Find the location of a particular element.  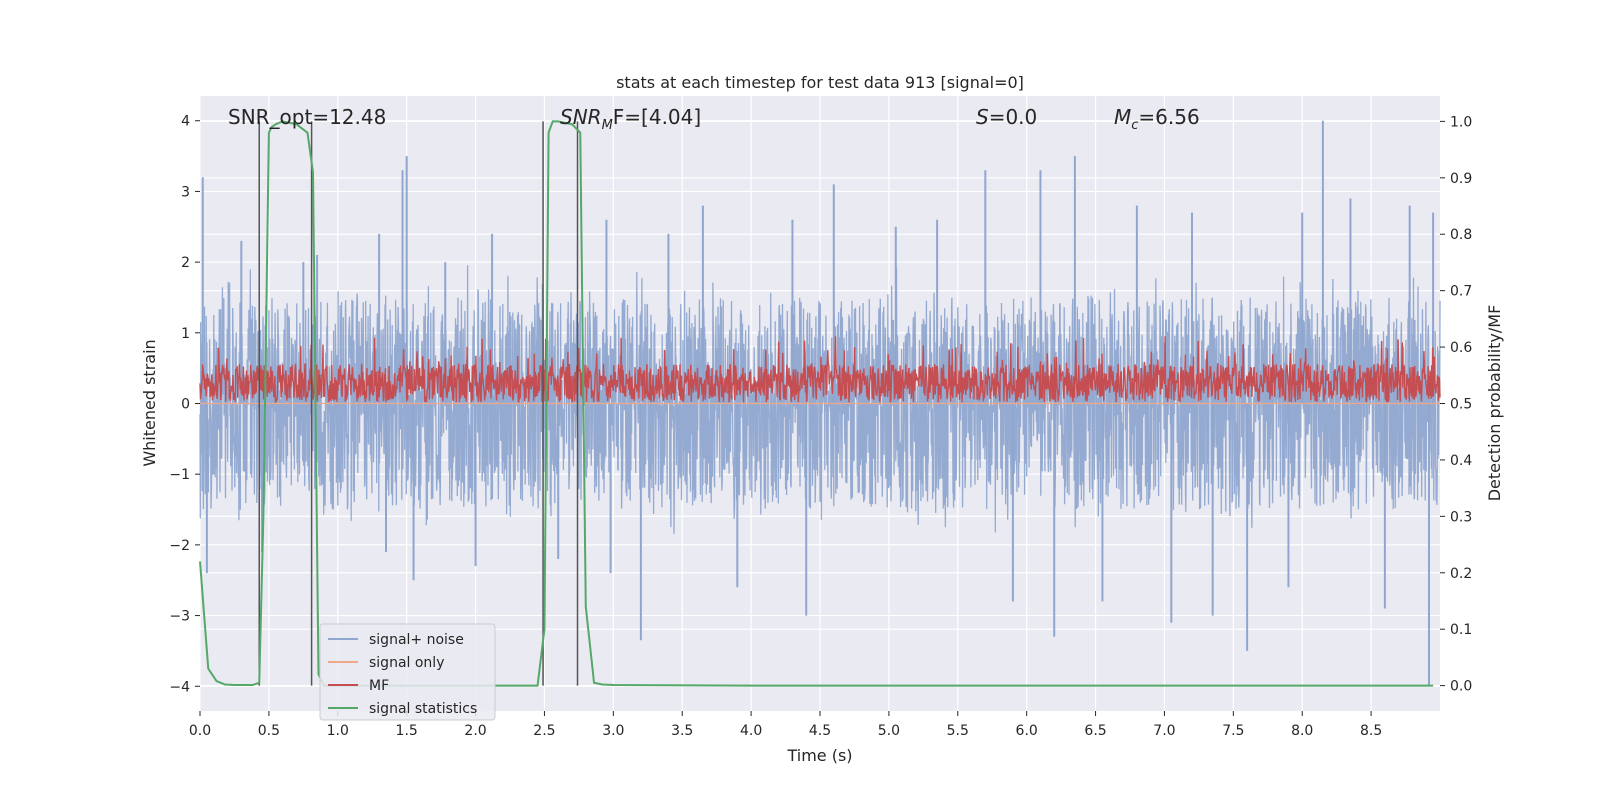

legend-entry-signal-noise: signal+ noise is located at coordinates (396, 640).